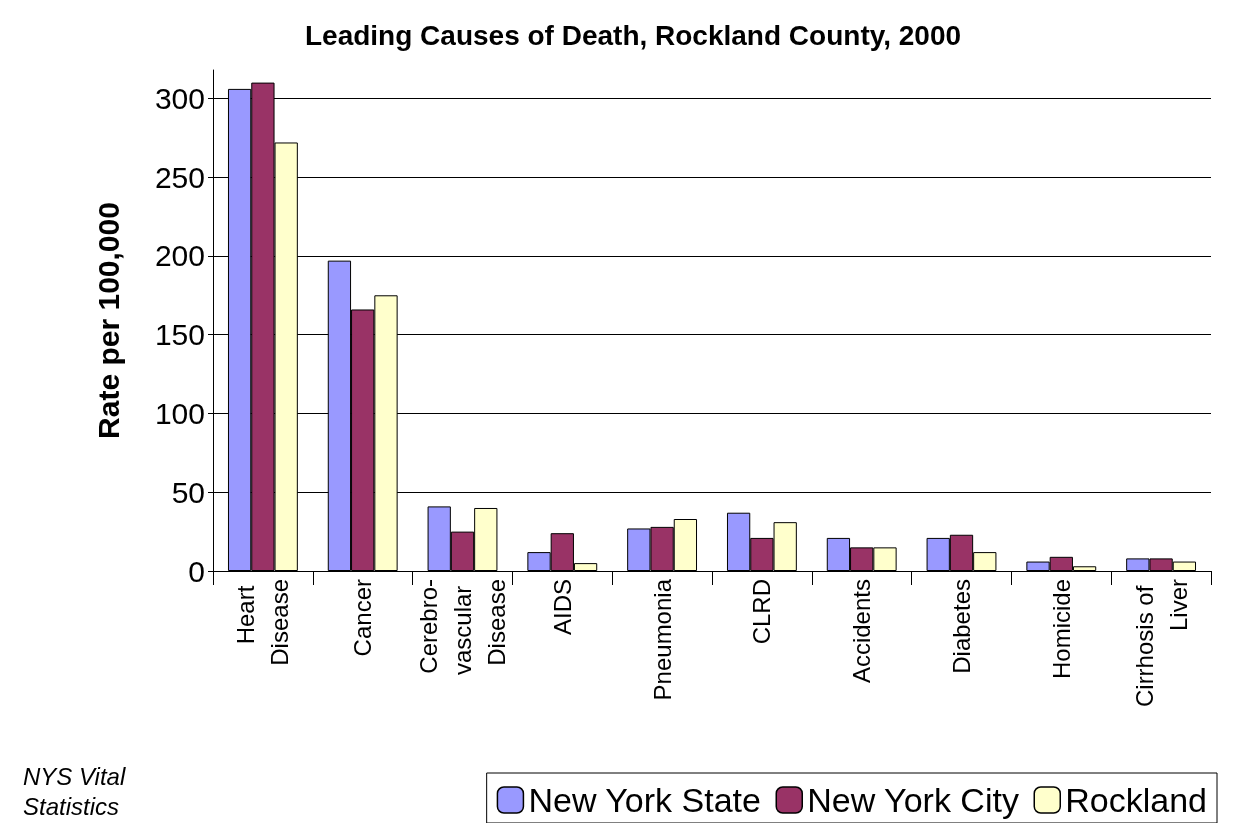  What do you see at coordinates (179, 335) in the screenshot?
I see `y-tick-label: 150` at bounding box center [179, 335].